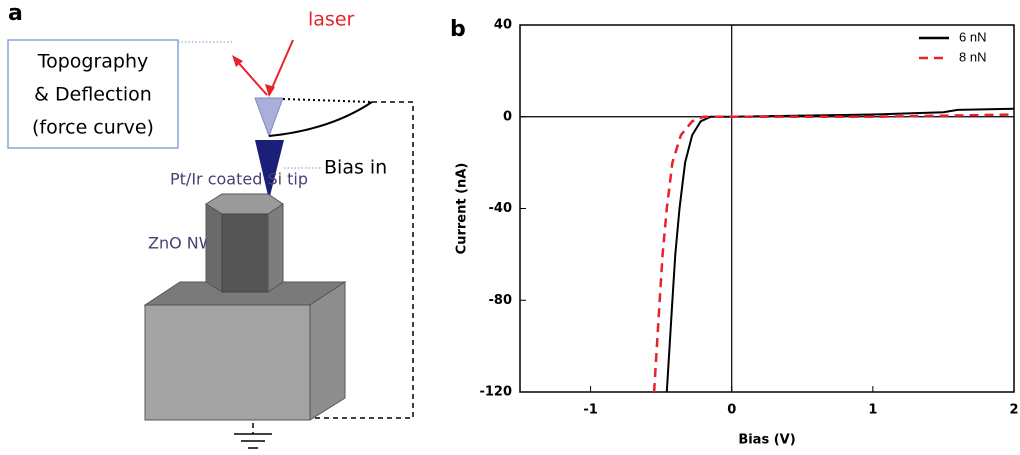 The width and height of the screenshot is (1020, 455). What do you see at coordinates (269, 170) in the screenshot?
I see `probe-tip` at bounding box center [269, 170].